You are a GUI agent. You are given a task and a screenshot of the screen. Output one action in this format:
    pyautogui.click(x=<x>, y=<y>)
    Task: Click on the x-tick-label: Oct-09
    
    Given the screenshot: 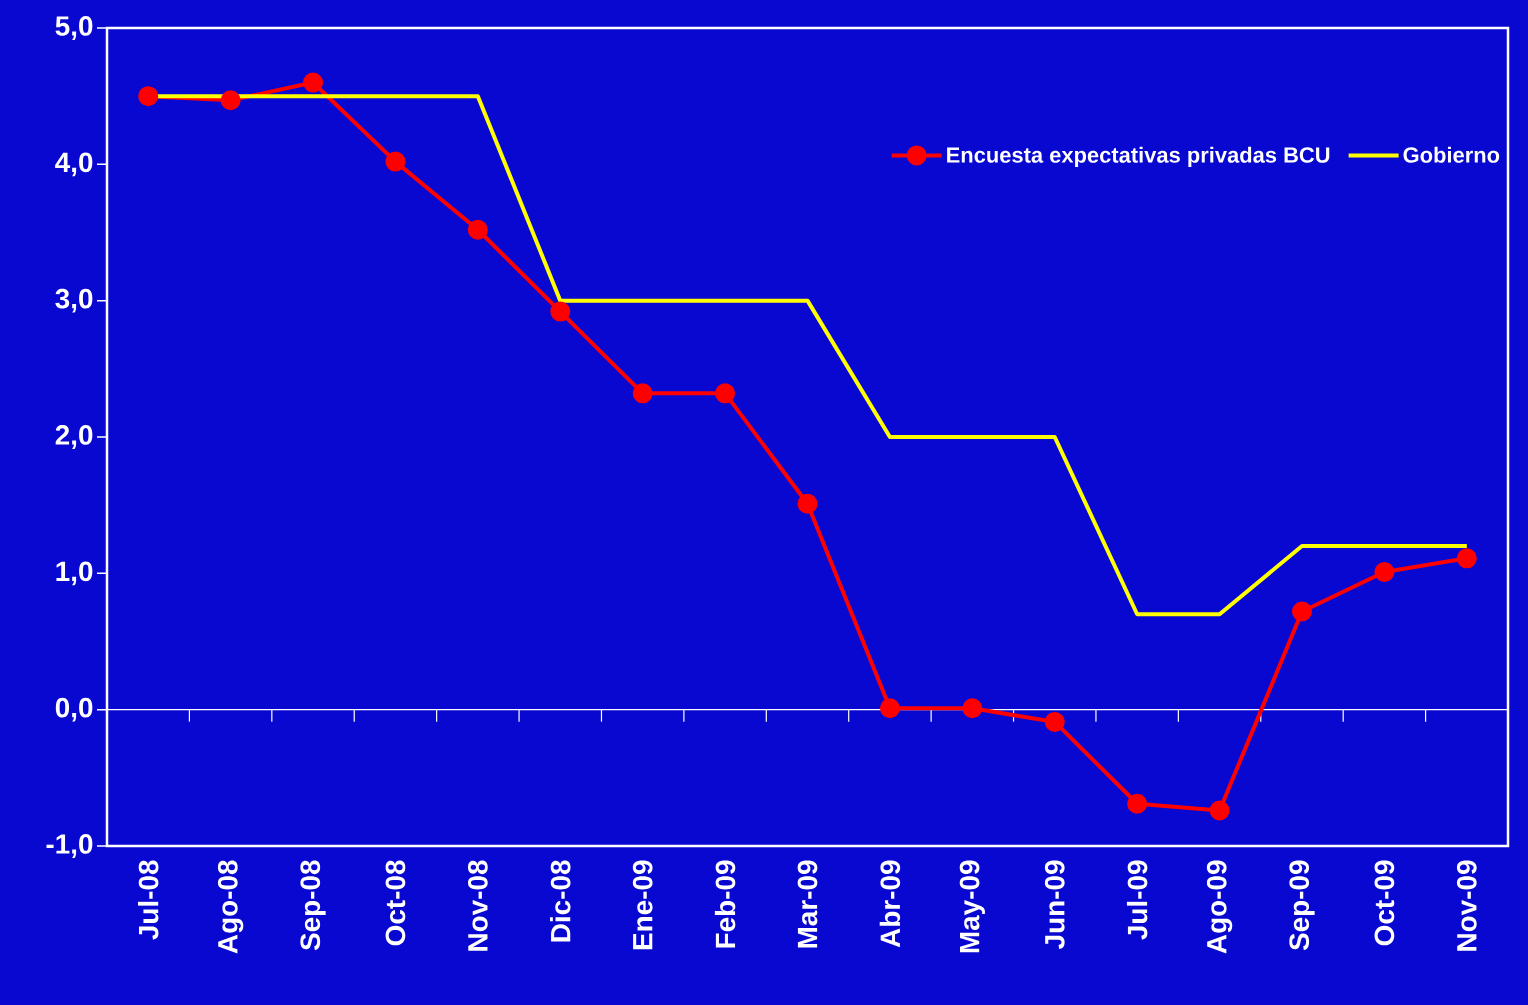 What is the action you would take?
    pyautogui.click(x=1384, y=903)
    